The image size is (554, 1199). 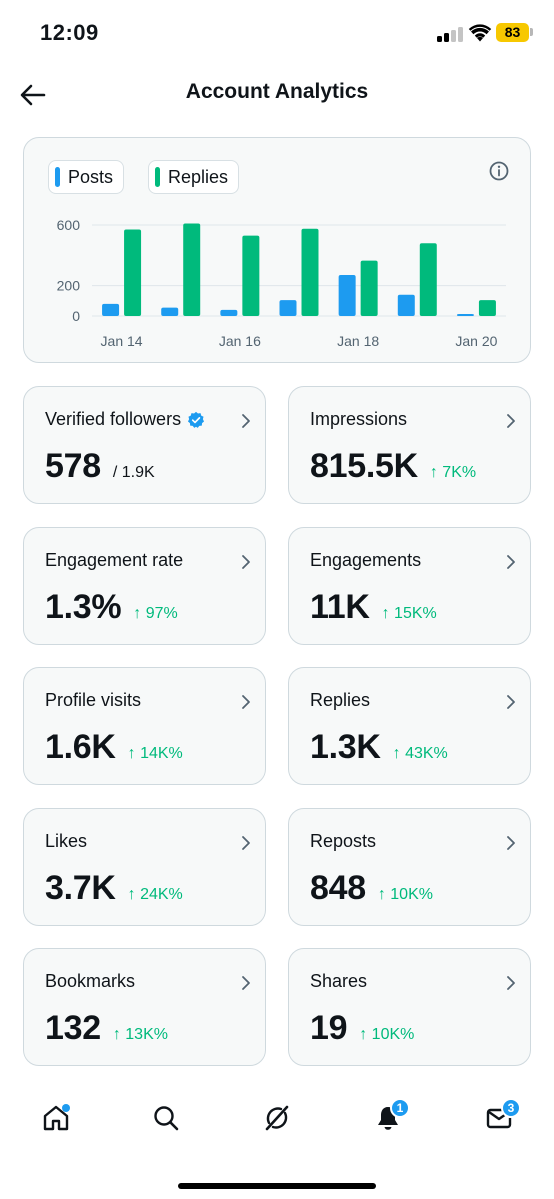 I want to click on home-icon, so click(x=56, y=1118).